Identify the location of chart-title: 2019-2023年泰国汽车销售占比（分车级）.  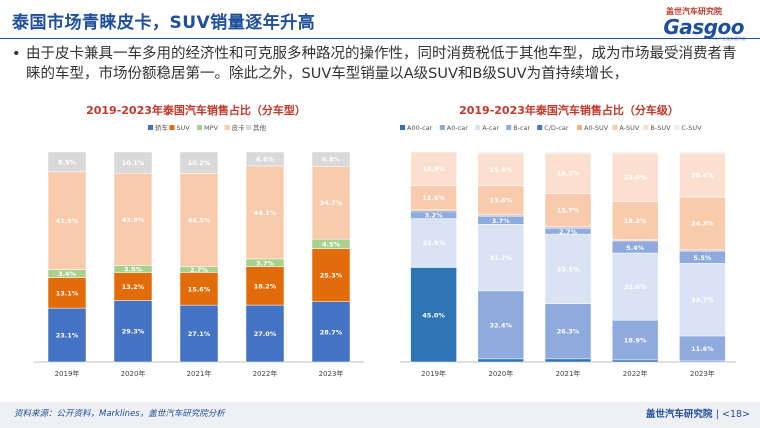
(569, 110).